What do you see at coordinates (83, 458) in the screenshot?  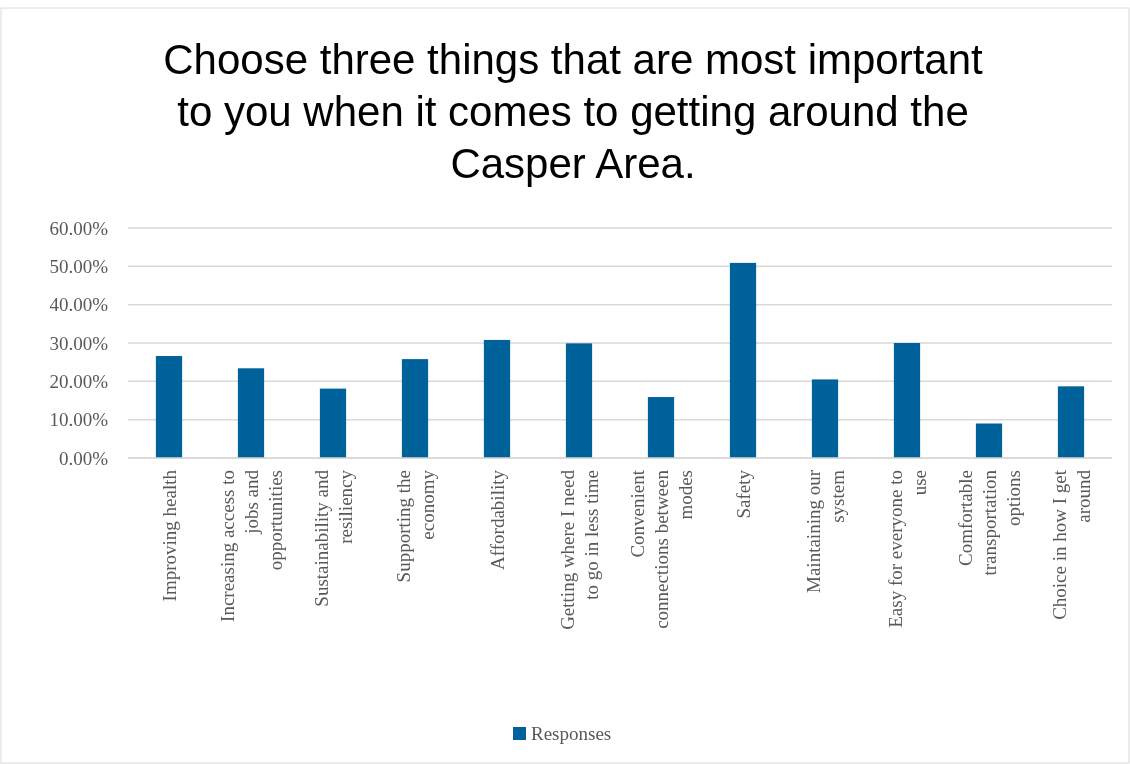 I see `y-tick-label: 0.00%` at bounding box center [83, 458].